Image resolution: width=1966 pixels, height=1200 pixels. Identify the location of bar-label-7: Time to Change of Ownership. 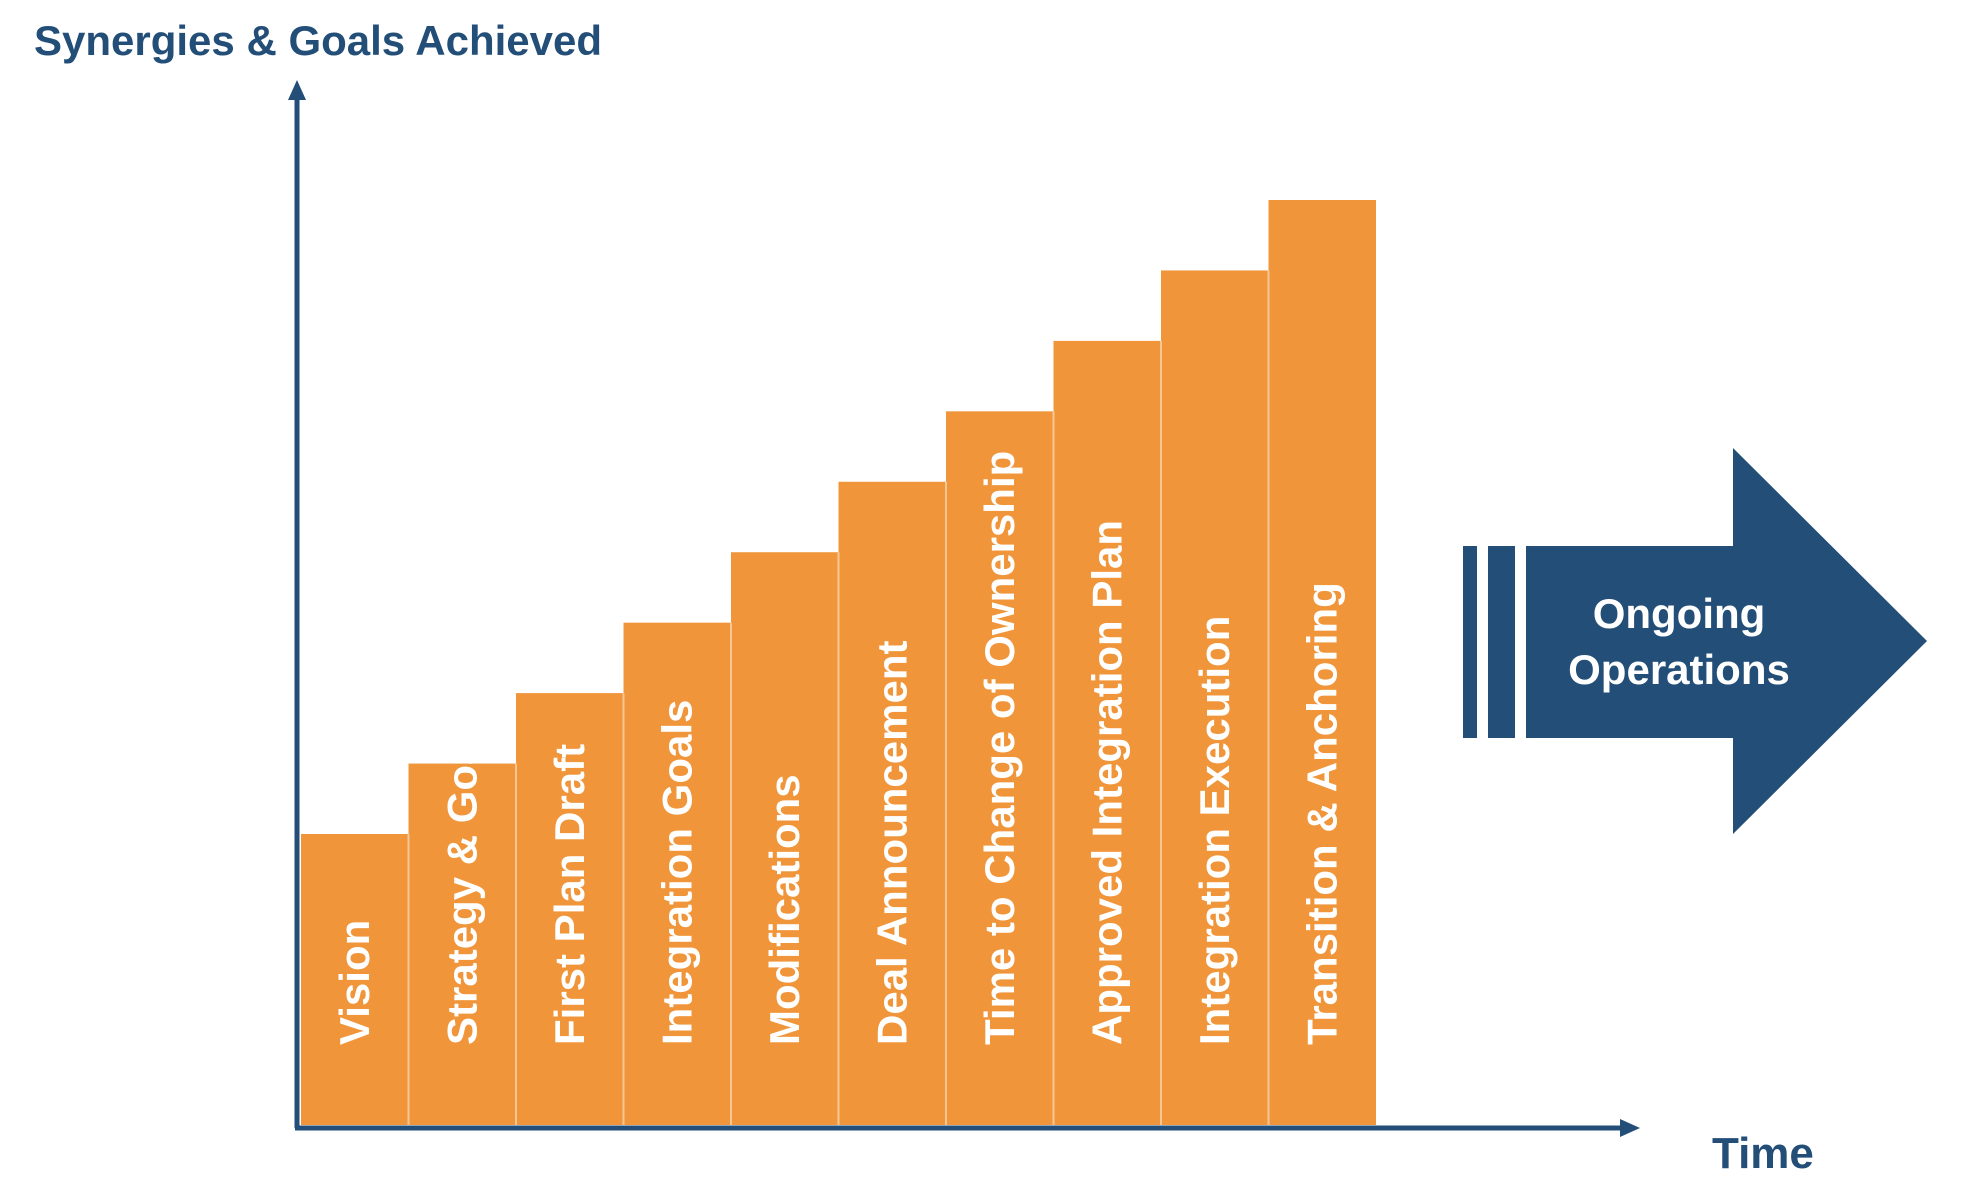
(999, 748).